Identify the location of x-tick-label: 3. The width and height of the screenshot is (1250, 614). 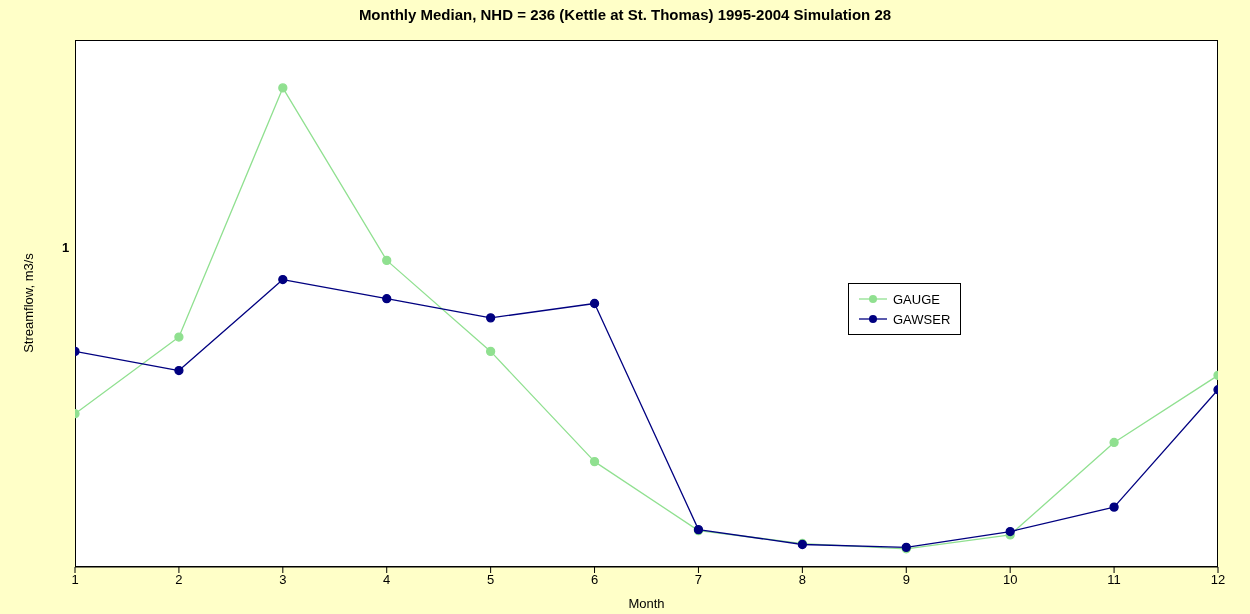
(283, 580).